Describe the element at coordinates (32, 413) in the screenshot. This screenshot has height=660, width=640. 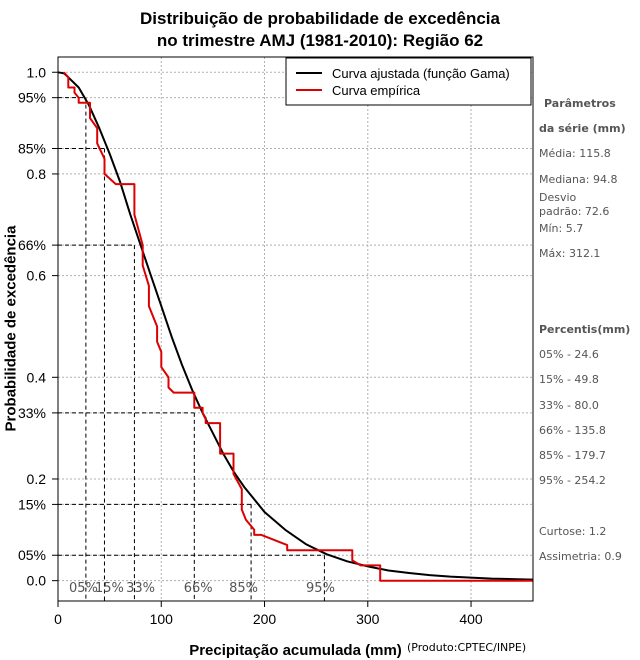
I see `y-tick-label: 33%` at that location.